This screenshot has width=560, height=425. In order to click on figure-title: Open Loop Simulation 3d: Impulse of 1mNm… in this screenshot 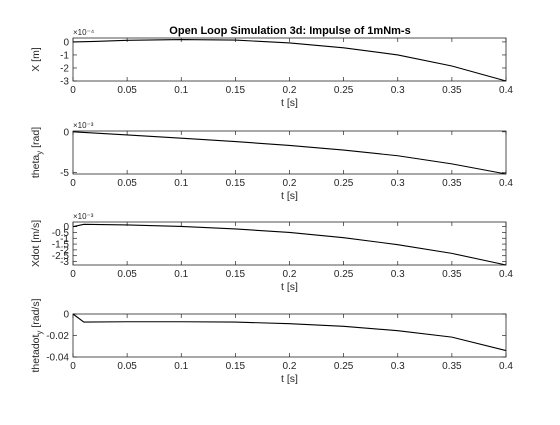, I will do `click(289, 31)`.